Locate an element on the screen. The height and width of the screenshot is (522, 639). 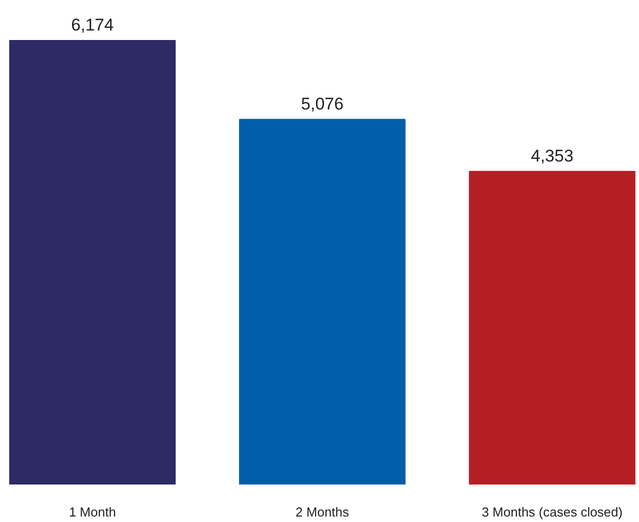
x-tick-label: 1 Month is located at coordinates (92, 512).